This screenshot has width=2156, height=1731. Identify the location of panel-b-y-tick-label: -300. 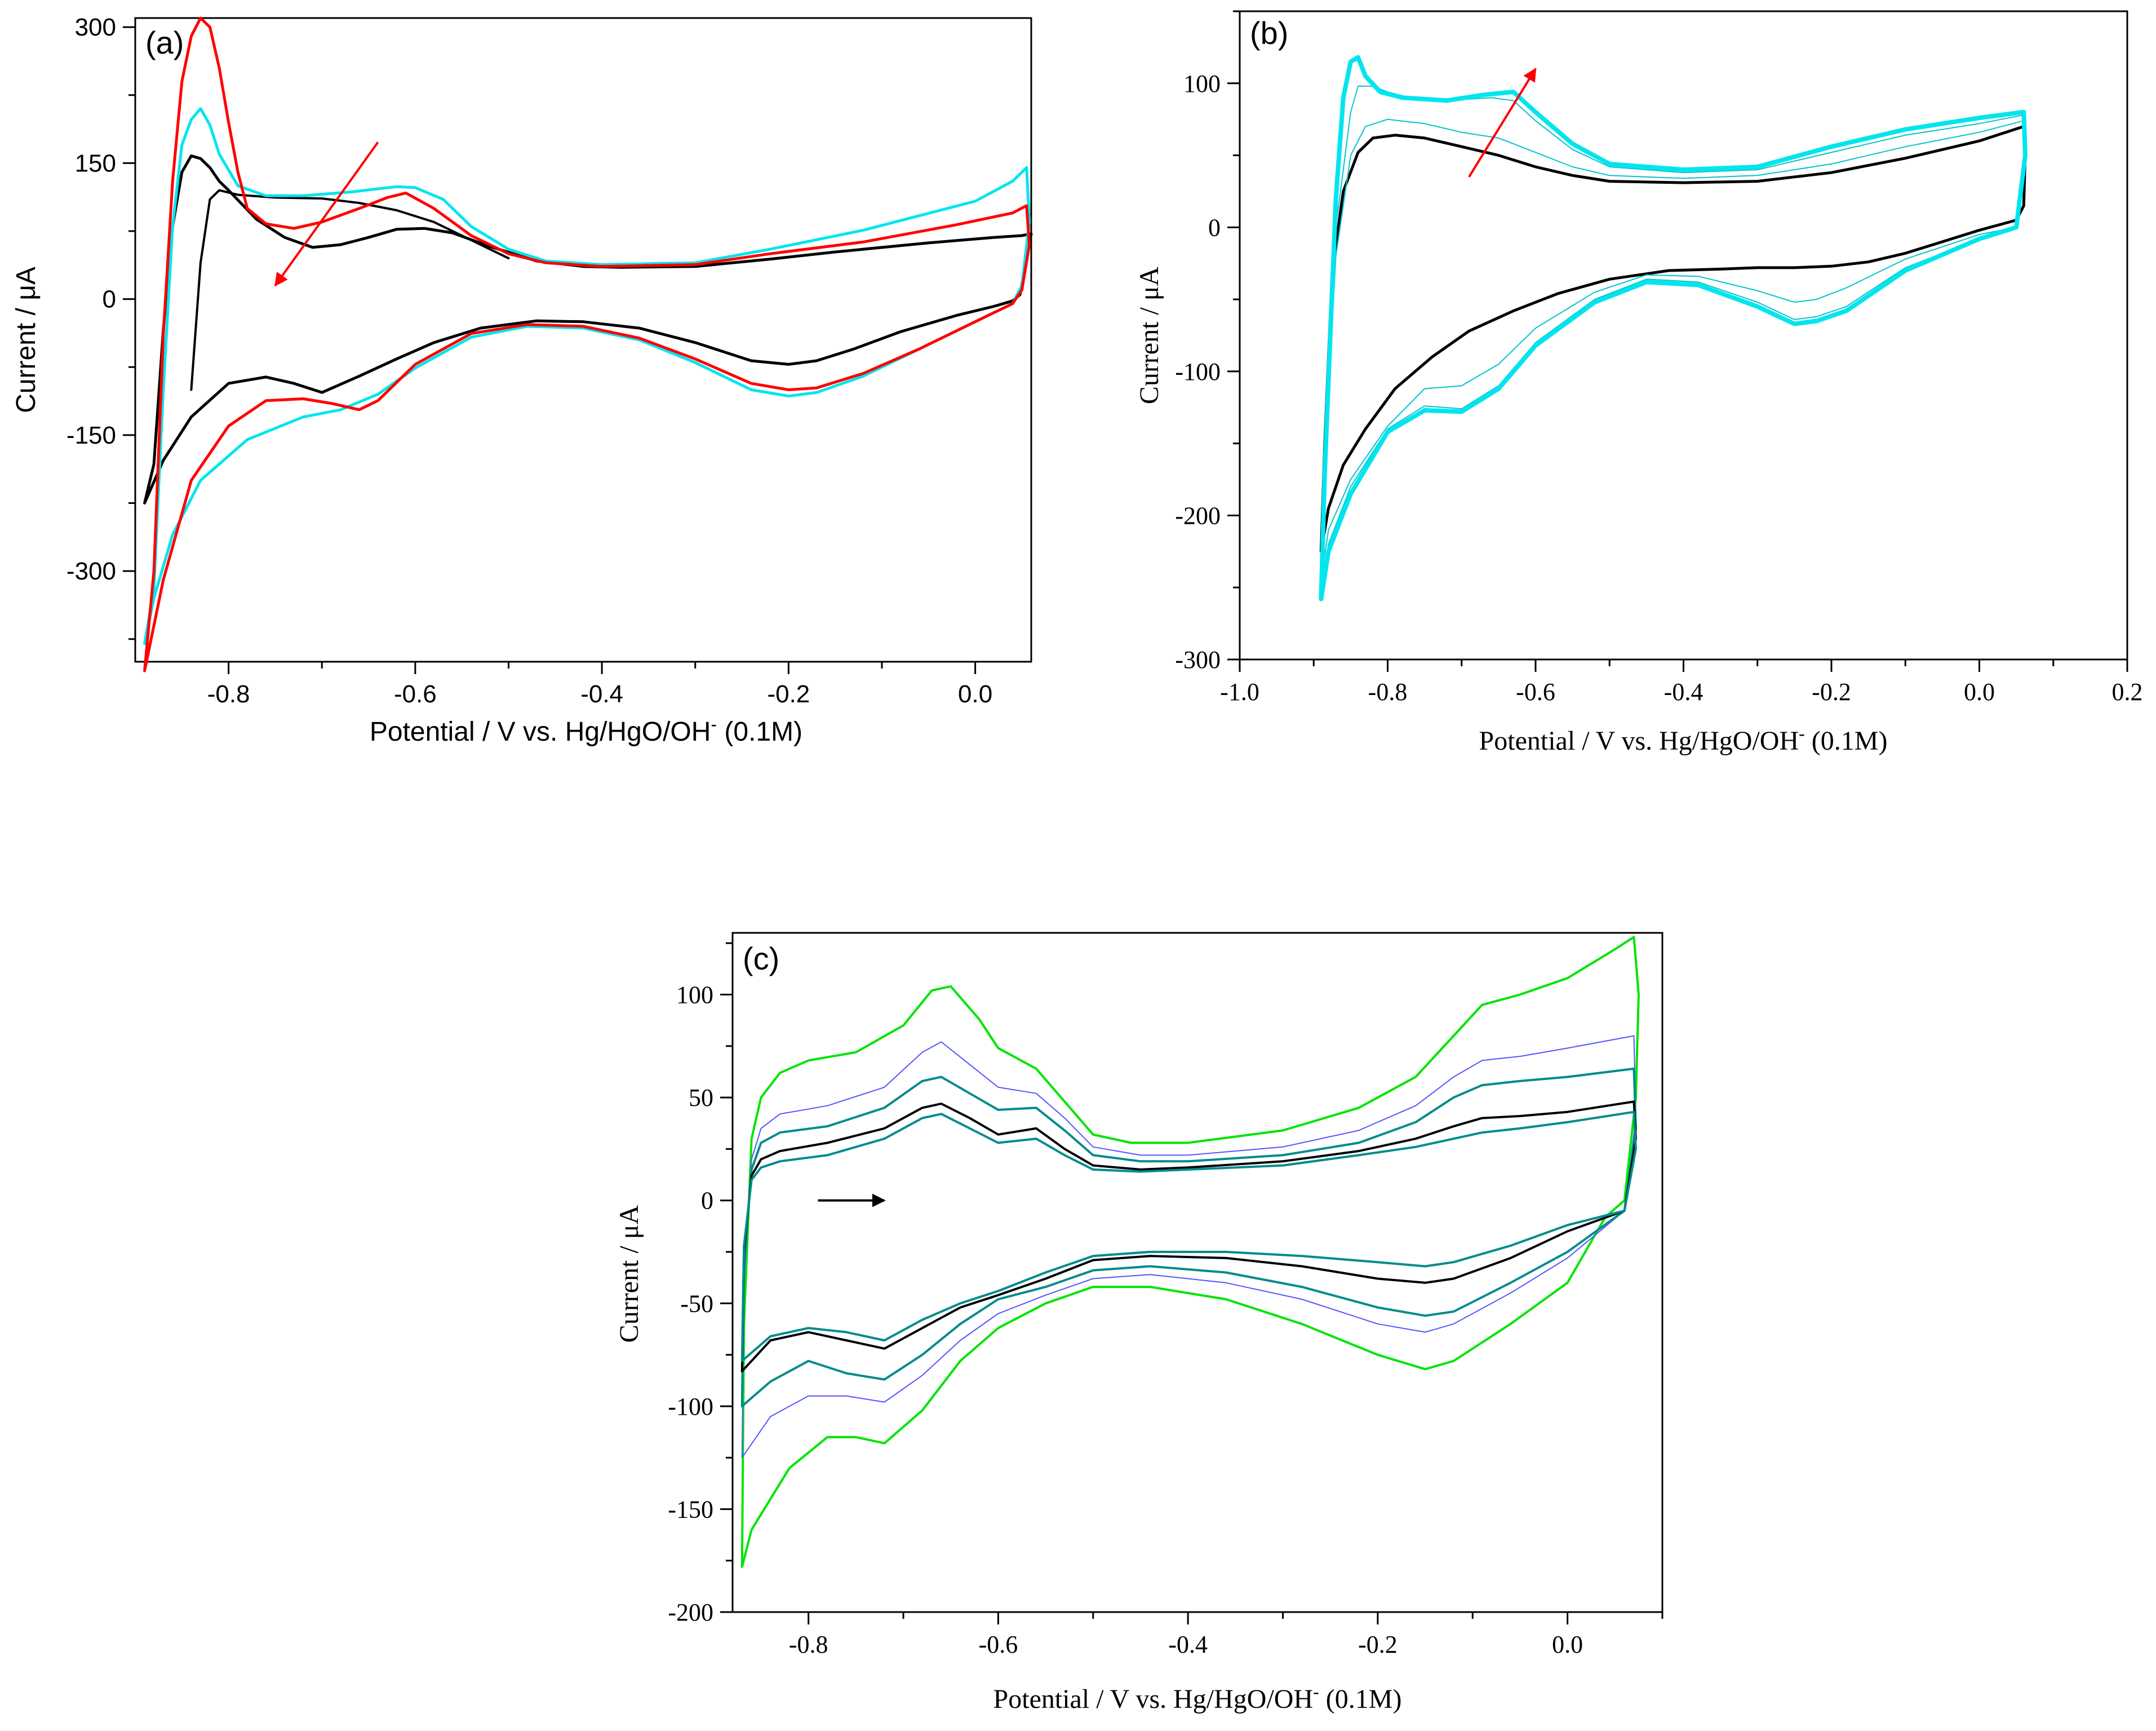
(1198, 660).